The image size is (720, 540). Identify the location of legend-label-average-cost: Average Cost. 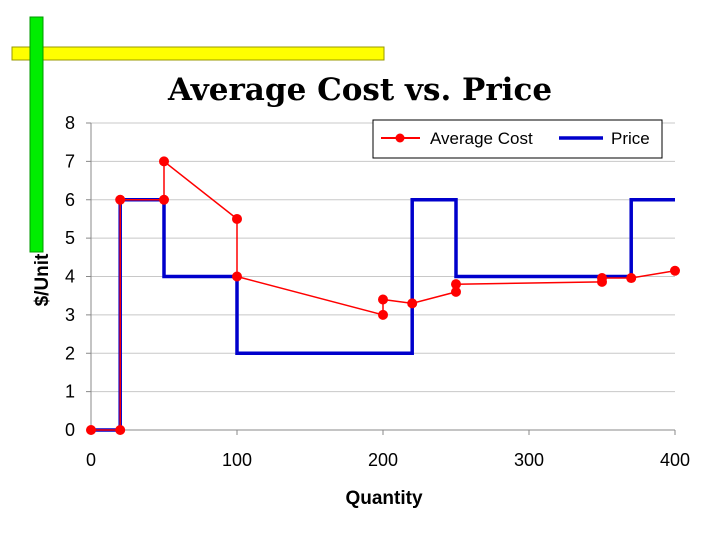
(481, 138).